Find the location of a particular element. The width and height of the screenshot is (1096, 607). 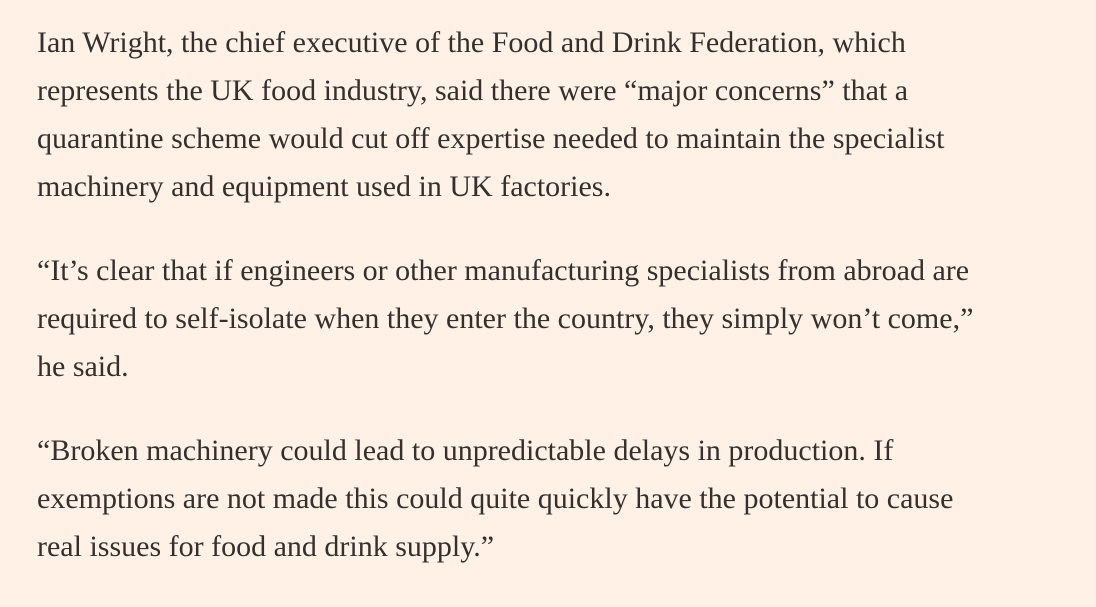

text-line: he said. is located at coordinates (83, 366).